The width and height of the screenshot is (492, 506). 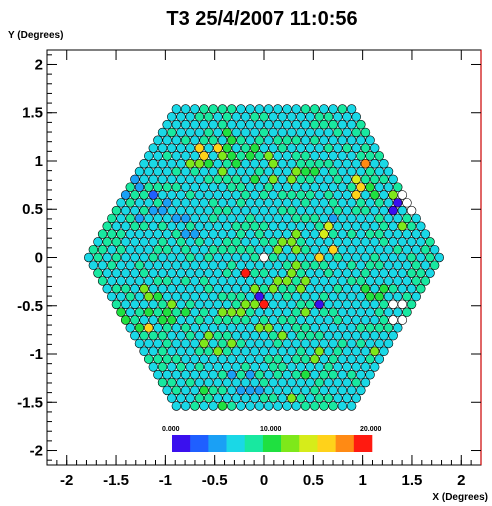 I want to click on color-scale-cell, so click(x=363, y=443).